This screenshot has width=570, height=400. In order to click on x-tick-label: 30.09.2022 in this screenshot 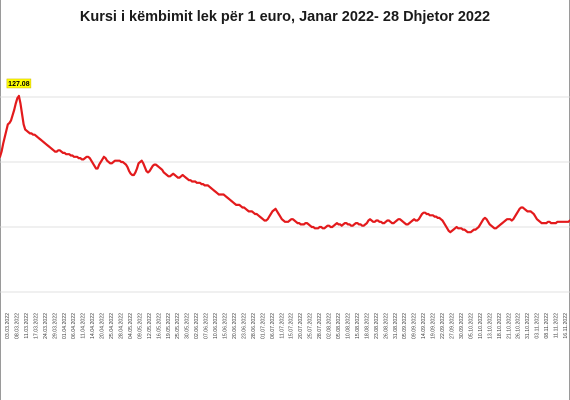, I will do `click(462, 326)`.